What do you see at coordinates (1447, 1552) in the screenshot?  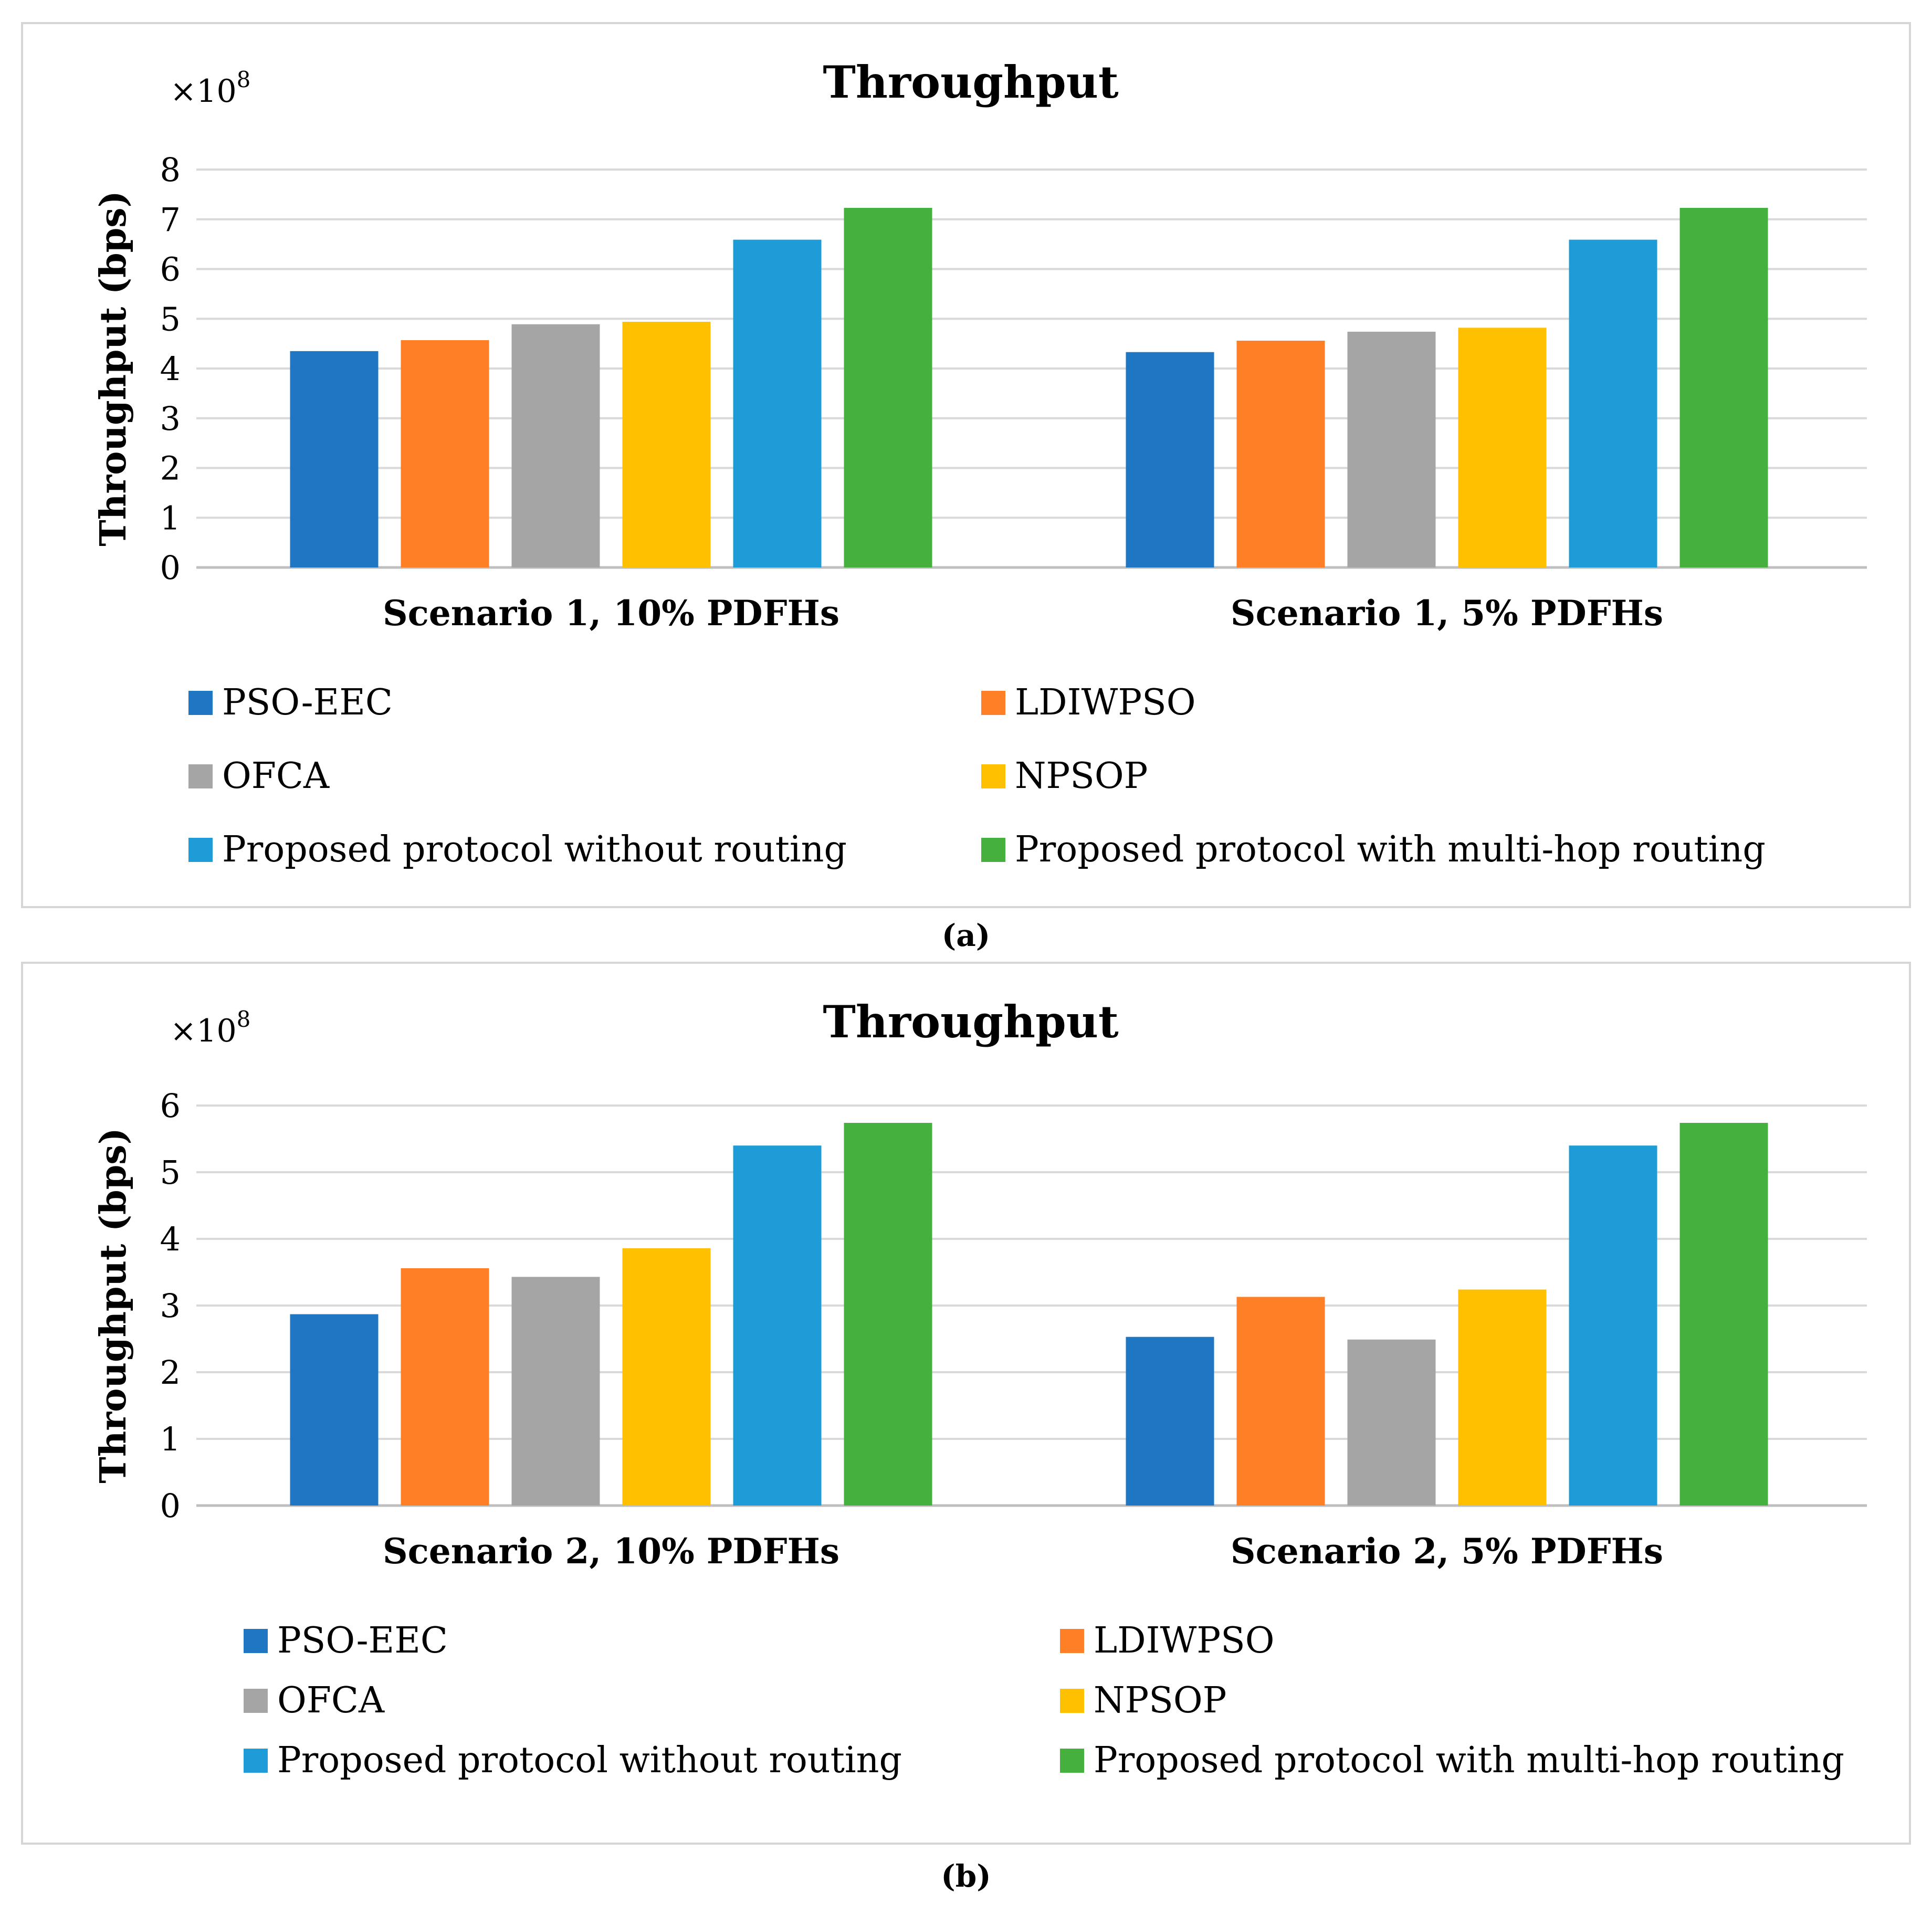 I see `x-category-label: Scenario 2, 5% PDFHs` at bounding box center [1447, 1552].